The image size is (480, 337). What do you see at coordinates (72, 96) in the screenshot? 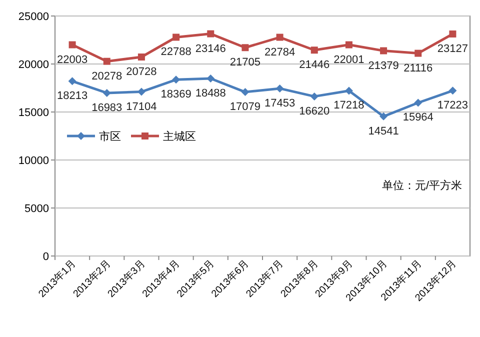
I see `data-label: 18213` at bounding box center [72, 96].